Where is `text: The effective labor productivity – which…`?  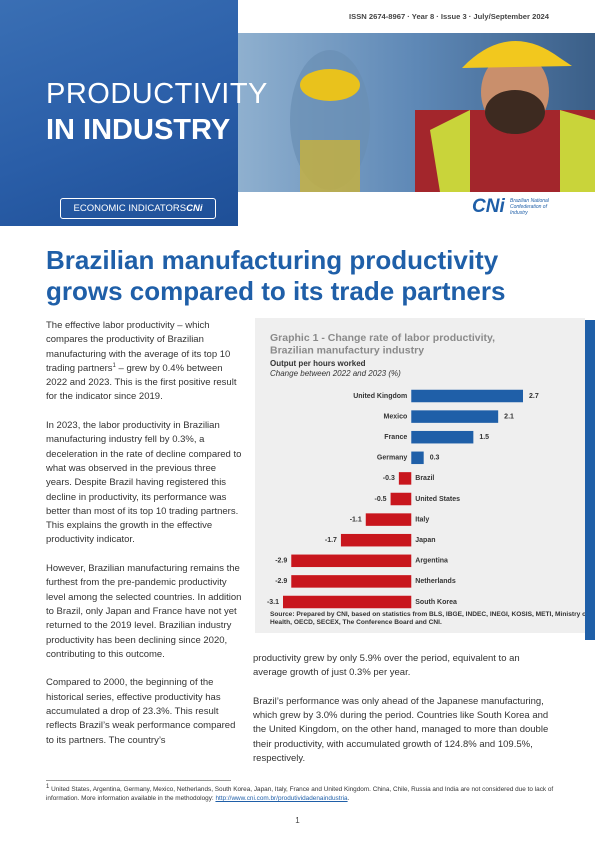
text: The effective labor productivity – which… is located at coordinates (138, 347).